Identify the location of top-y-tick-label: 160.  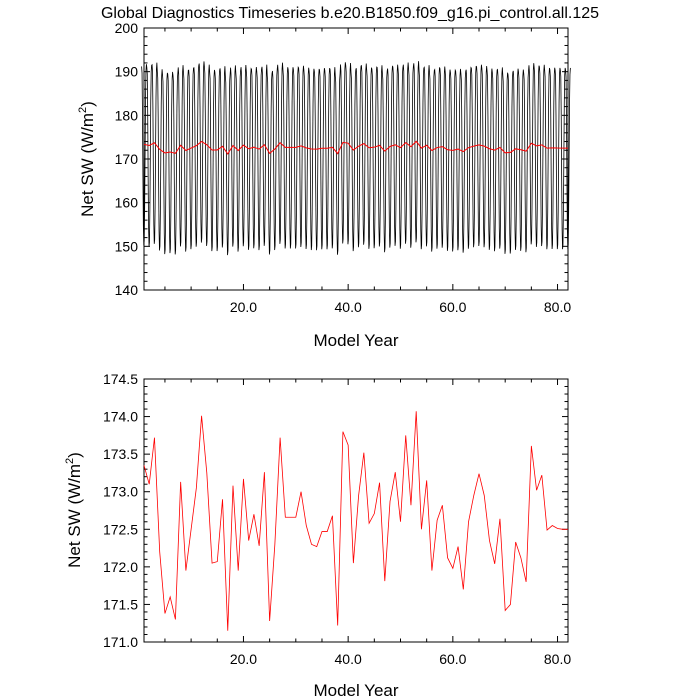
(127, 203).